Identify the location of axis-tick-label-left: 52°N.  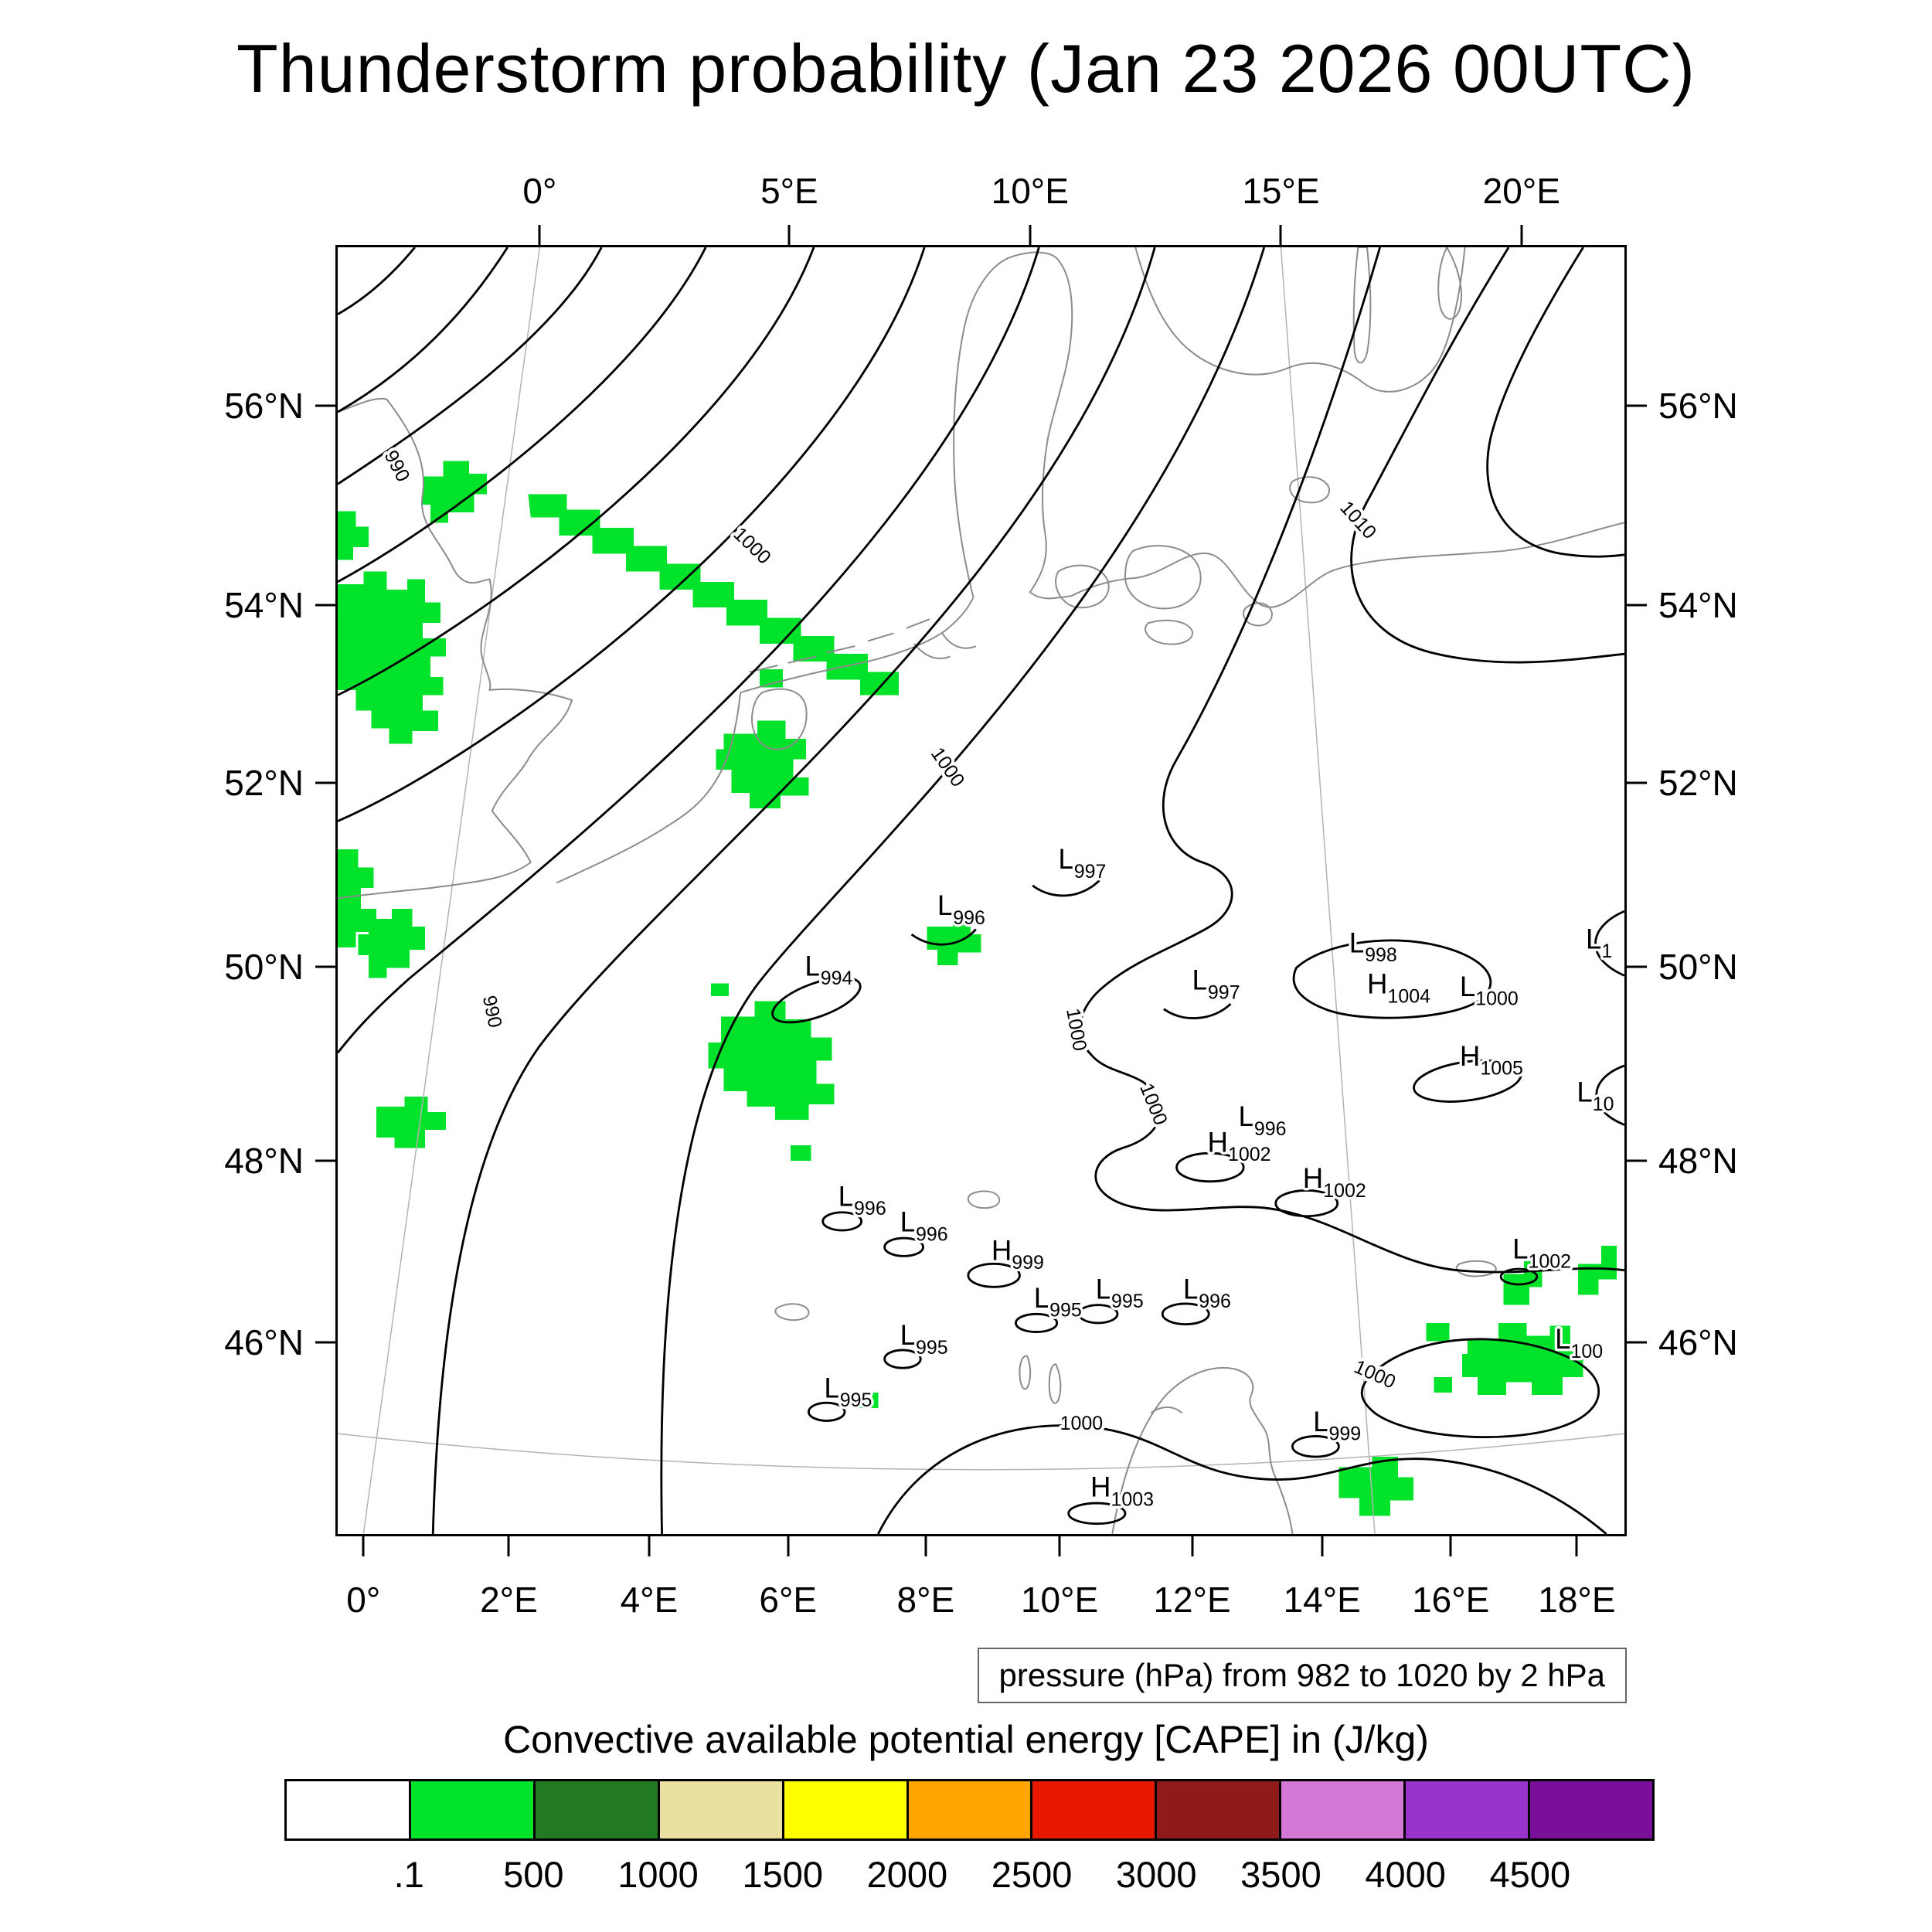
(264, 783).